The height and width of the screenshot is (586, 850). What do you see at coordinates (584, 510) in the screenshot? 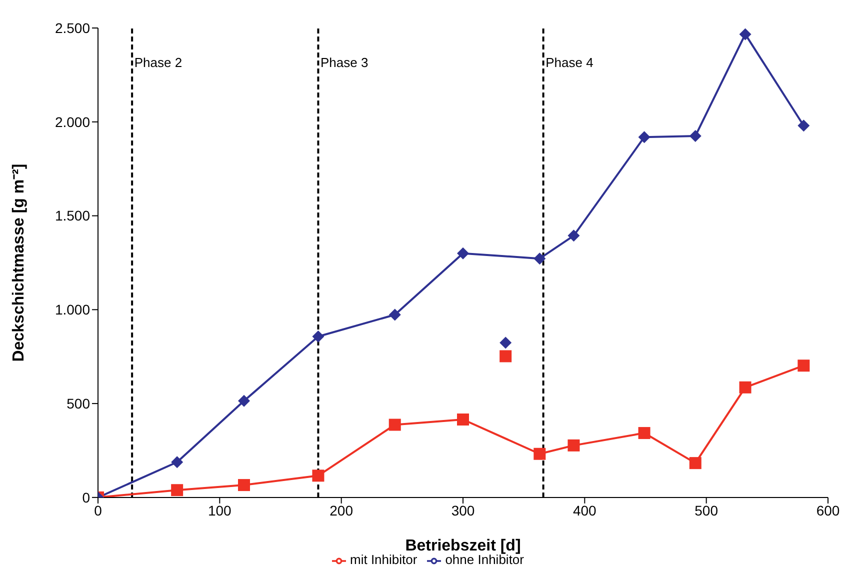
I see `x-tick-label: 400` at bounding box center [584, 510].